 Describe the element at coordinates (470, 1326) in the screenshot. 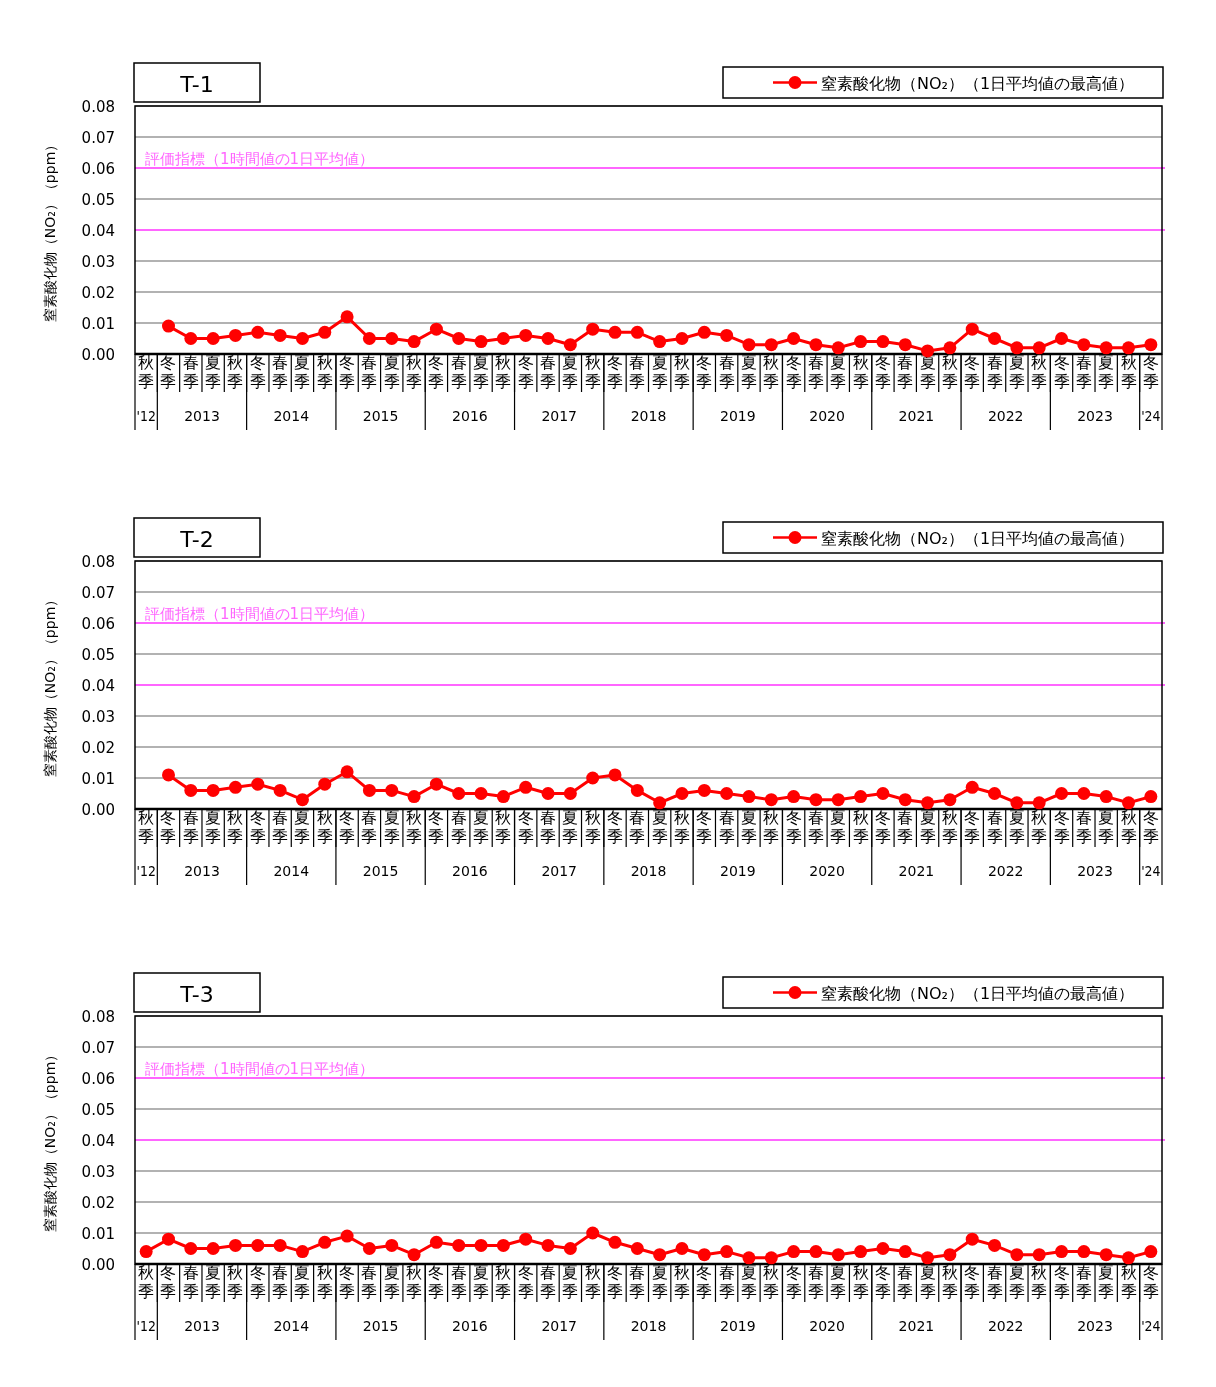

I see `text: 2016` at that location.